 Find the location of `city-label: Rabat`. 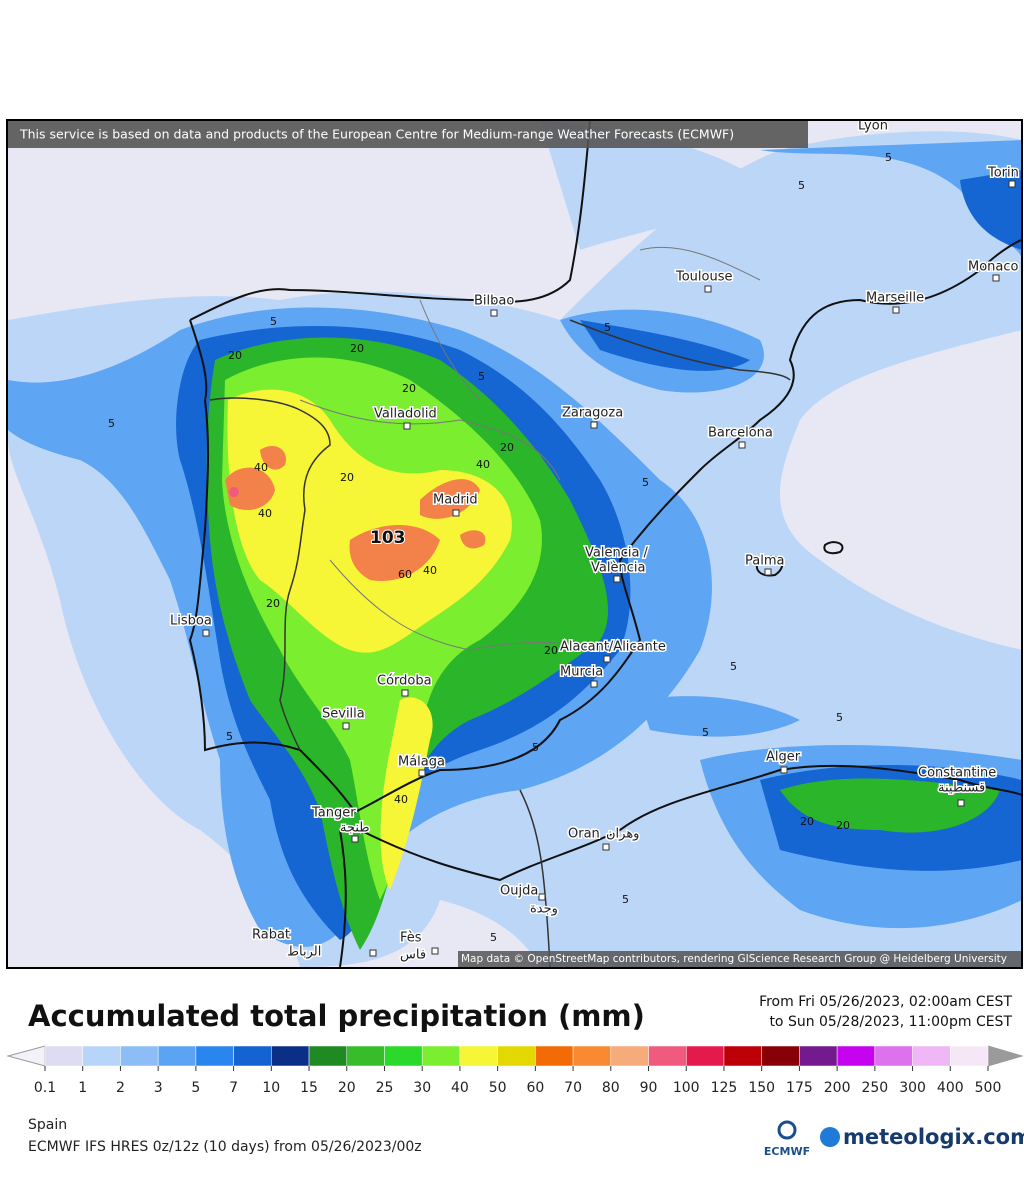

city-label: Rabat is located at coordinates (271, 935).